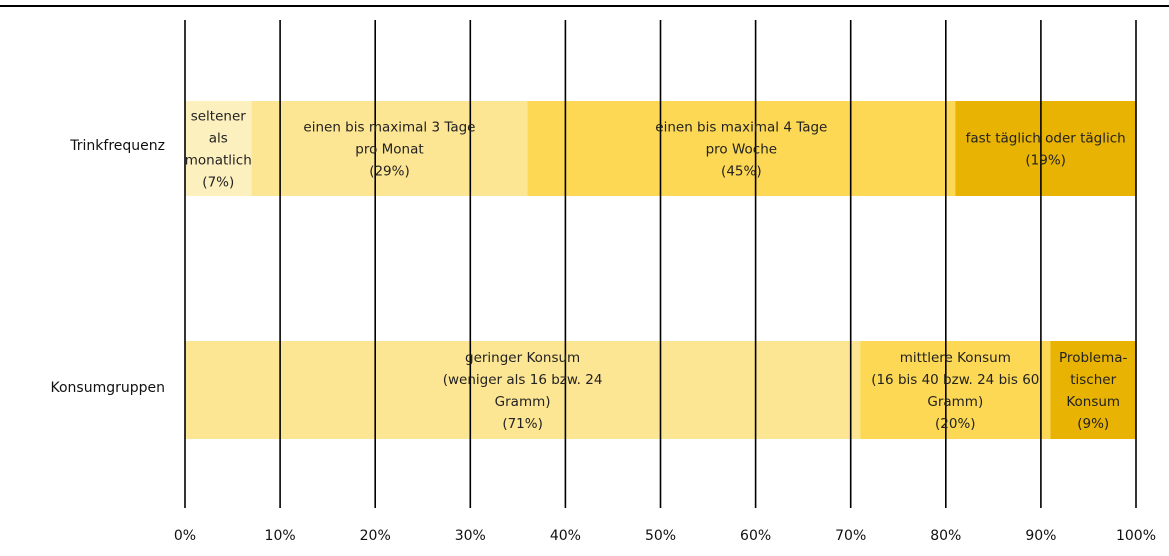 The image size is (1169, 556). Describe the element at coordinates (375, 536) in the screenshot. I see `tick-label-2: 20%` at that location.